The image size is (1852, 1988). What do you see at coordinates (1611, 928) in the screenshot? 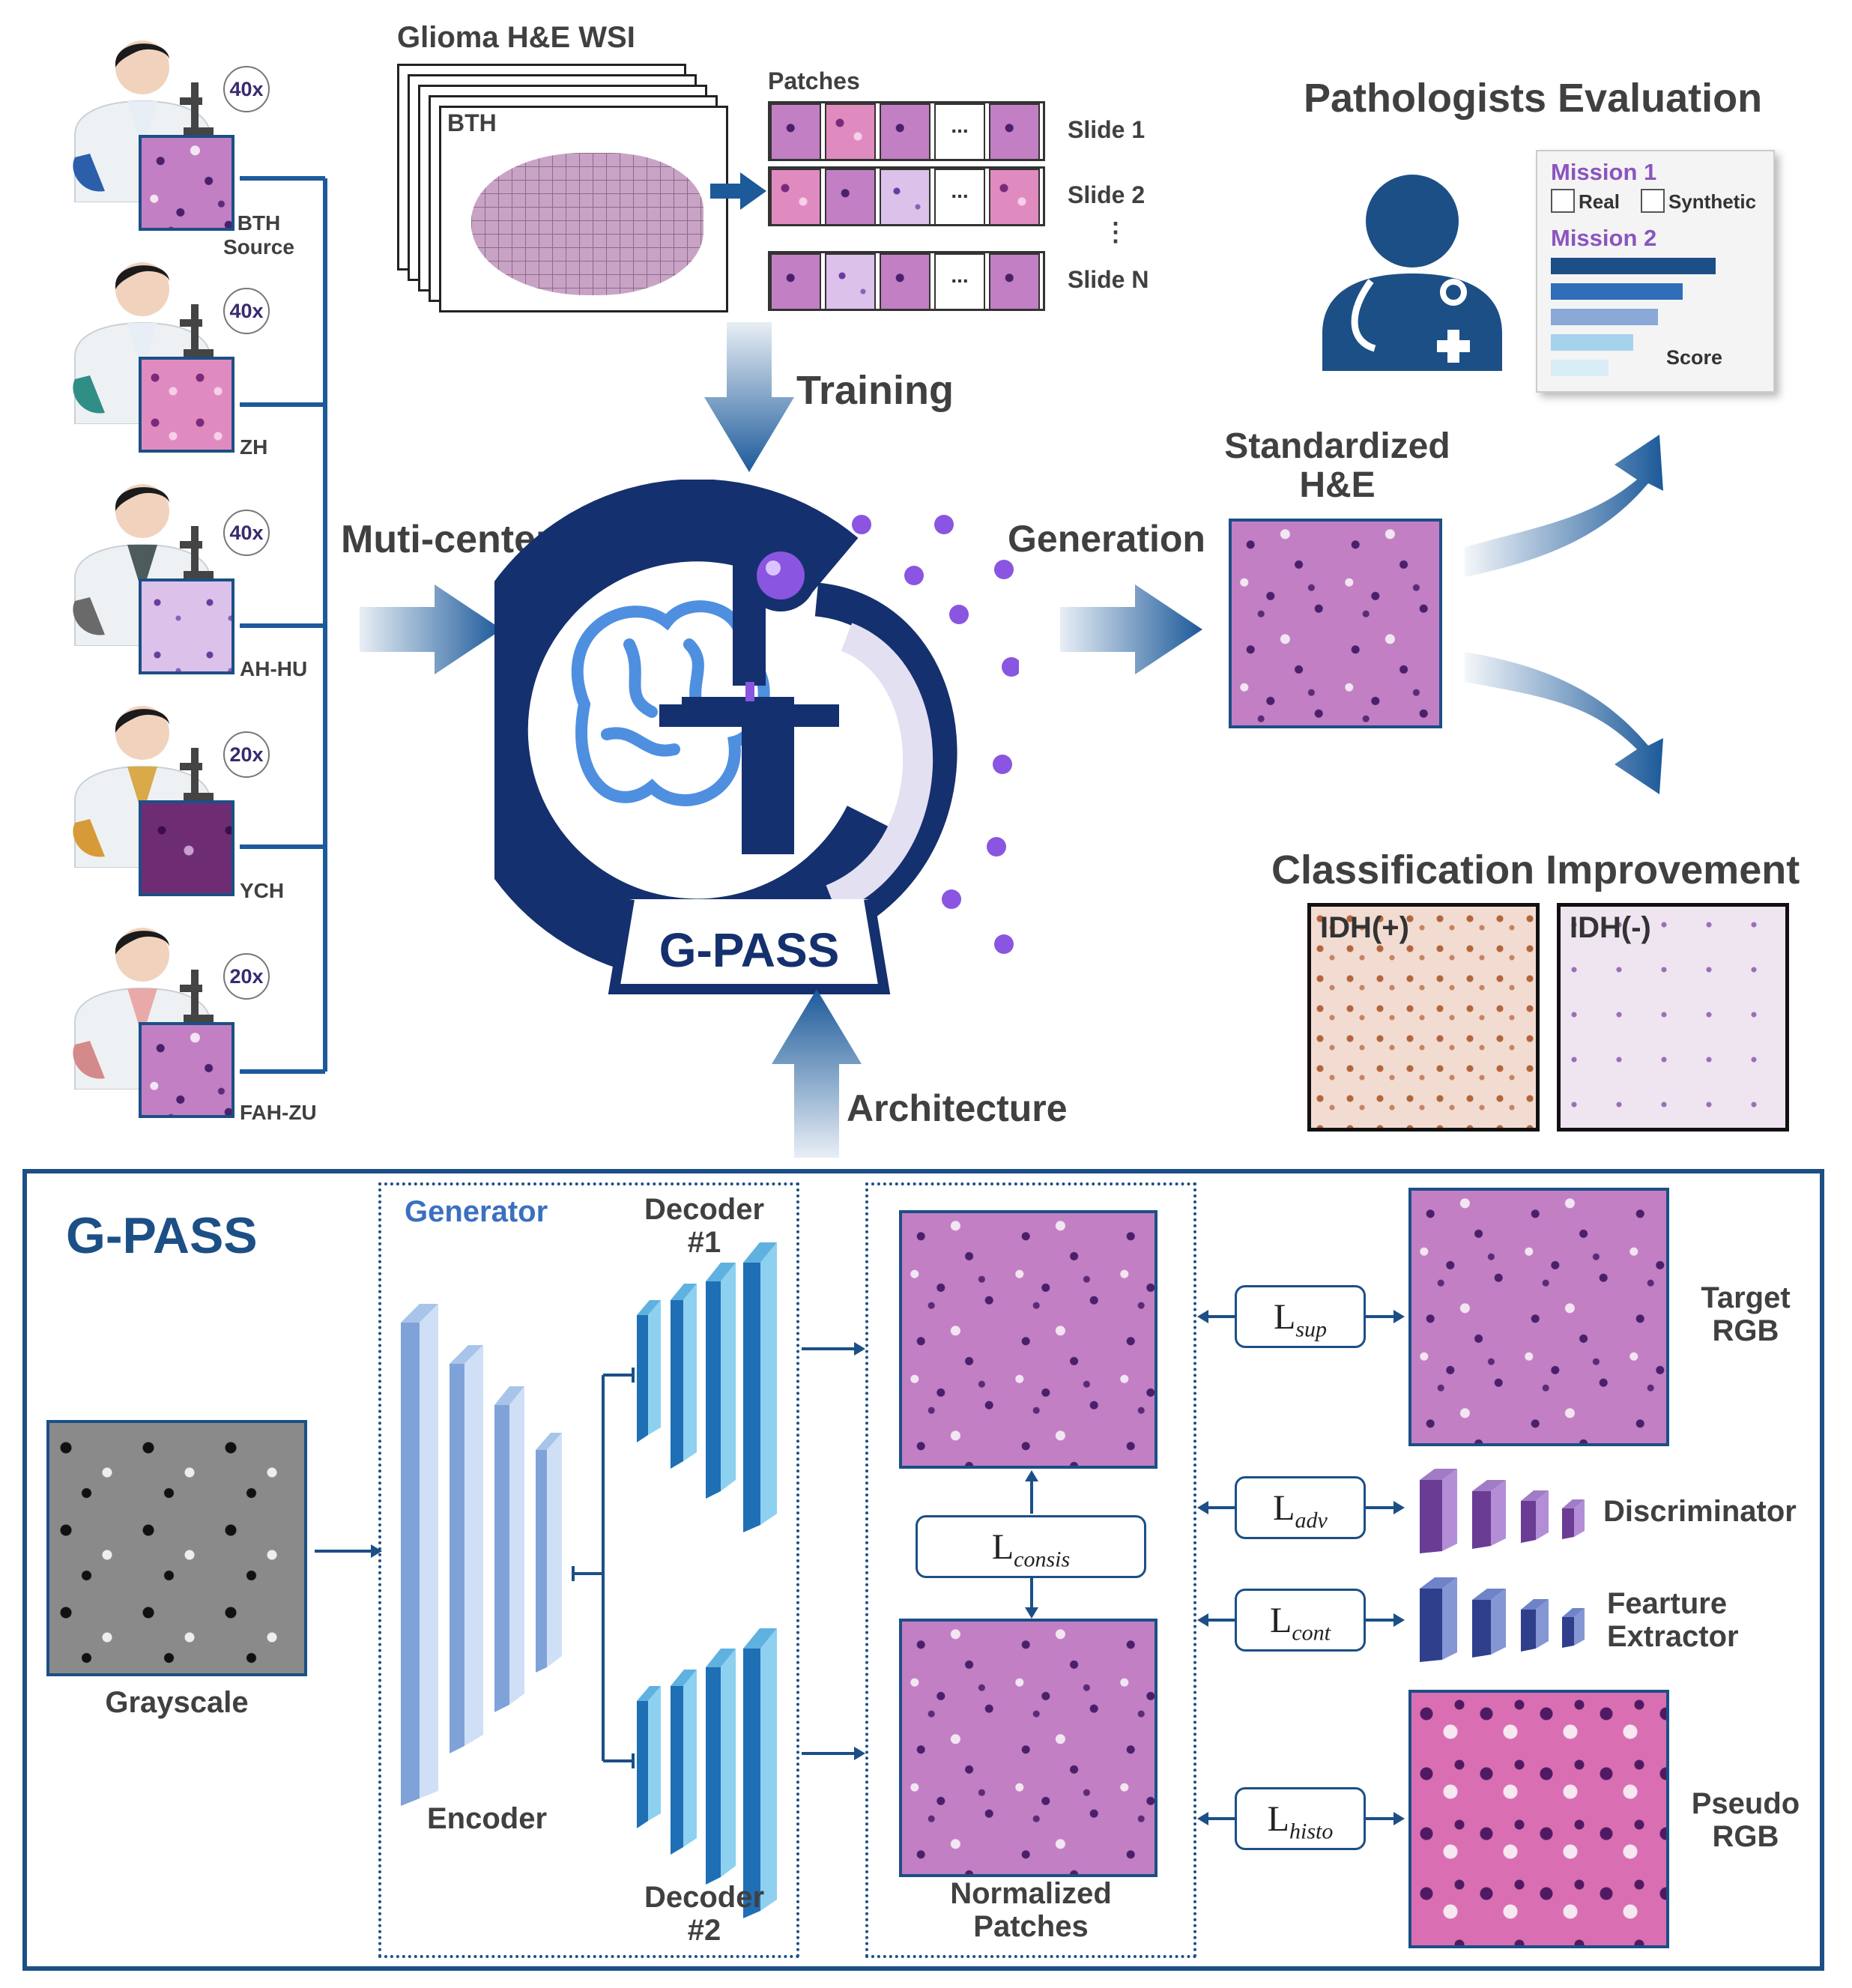
I see `idh-negative-label: IDH(-)` at bounding box center [1611, 928].